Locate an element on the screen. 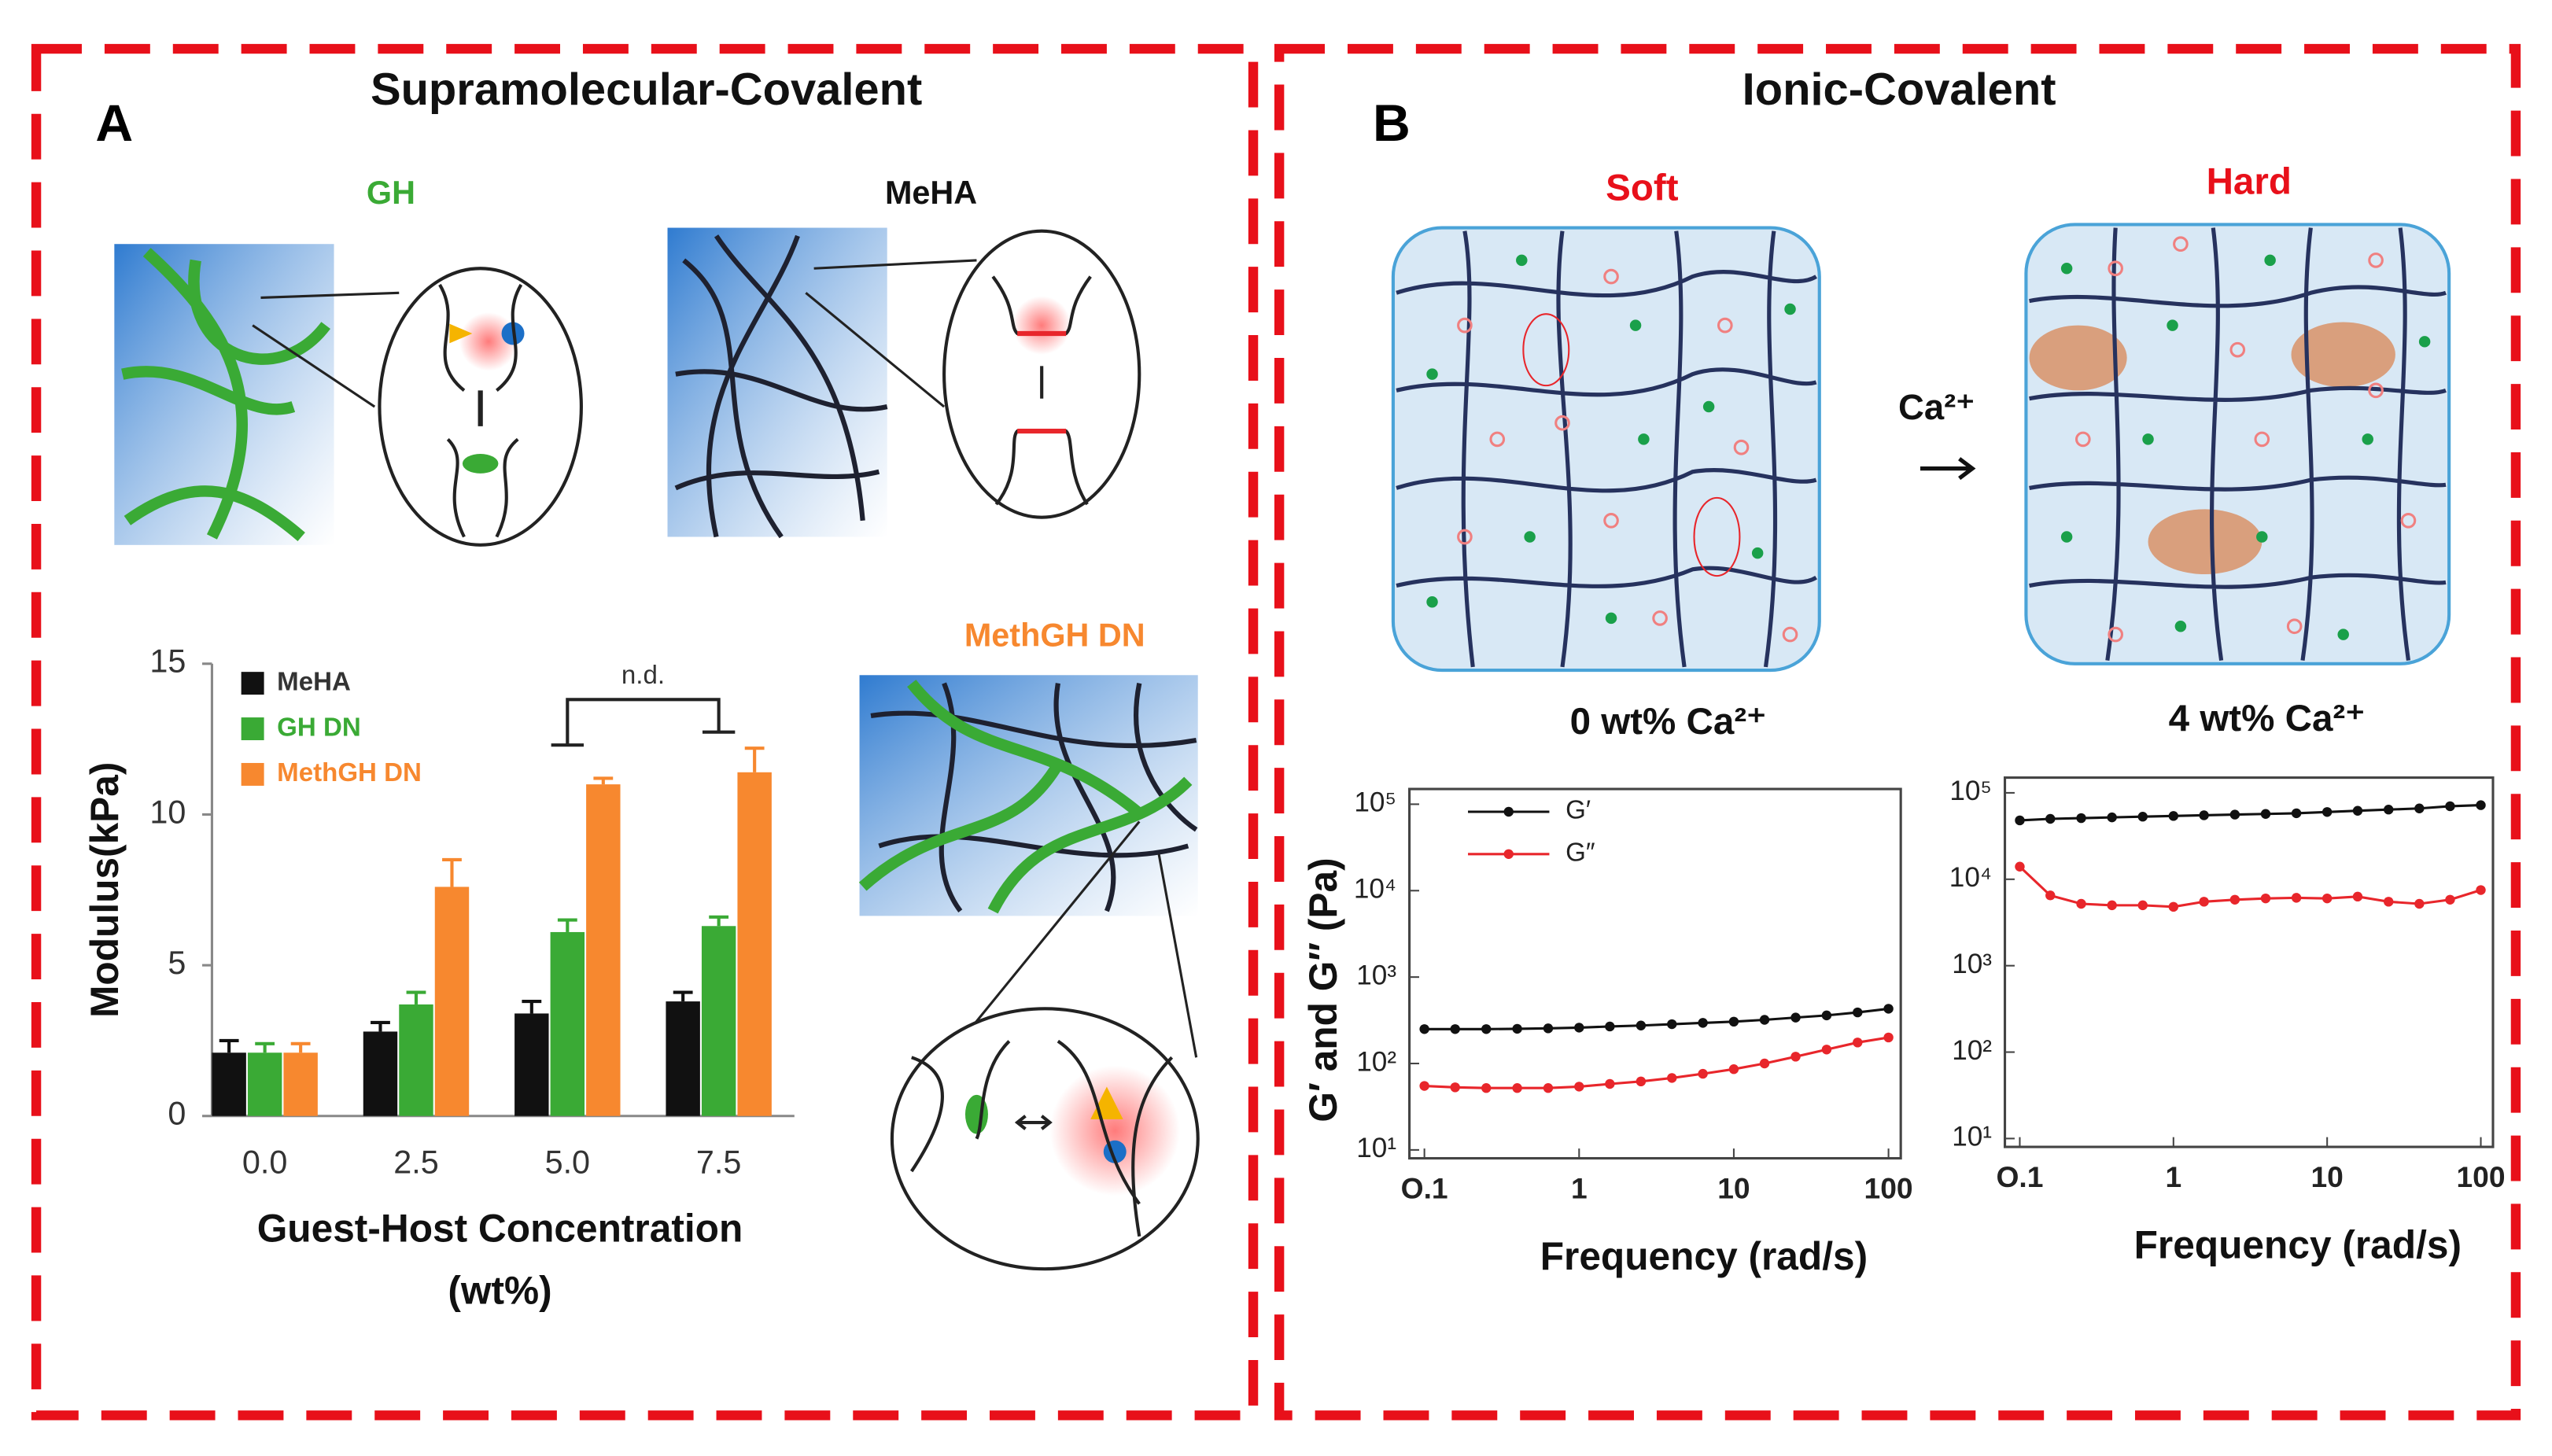  bracket is located at coordinates (643, 722).